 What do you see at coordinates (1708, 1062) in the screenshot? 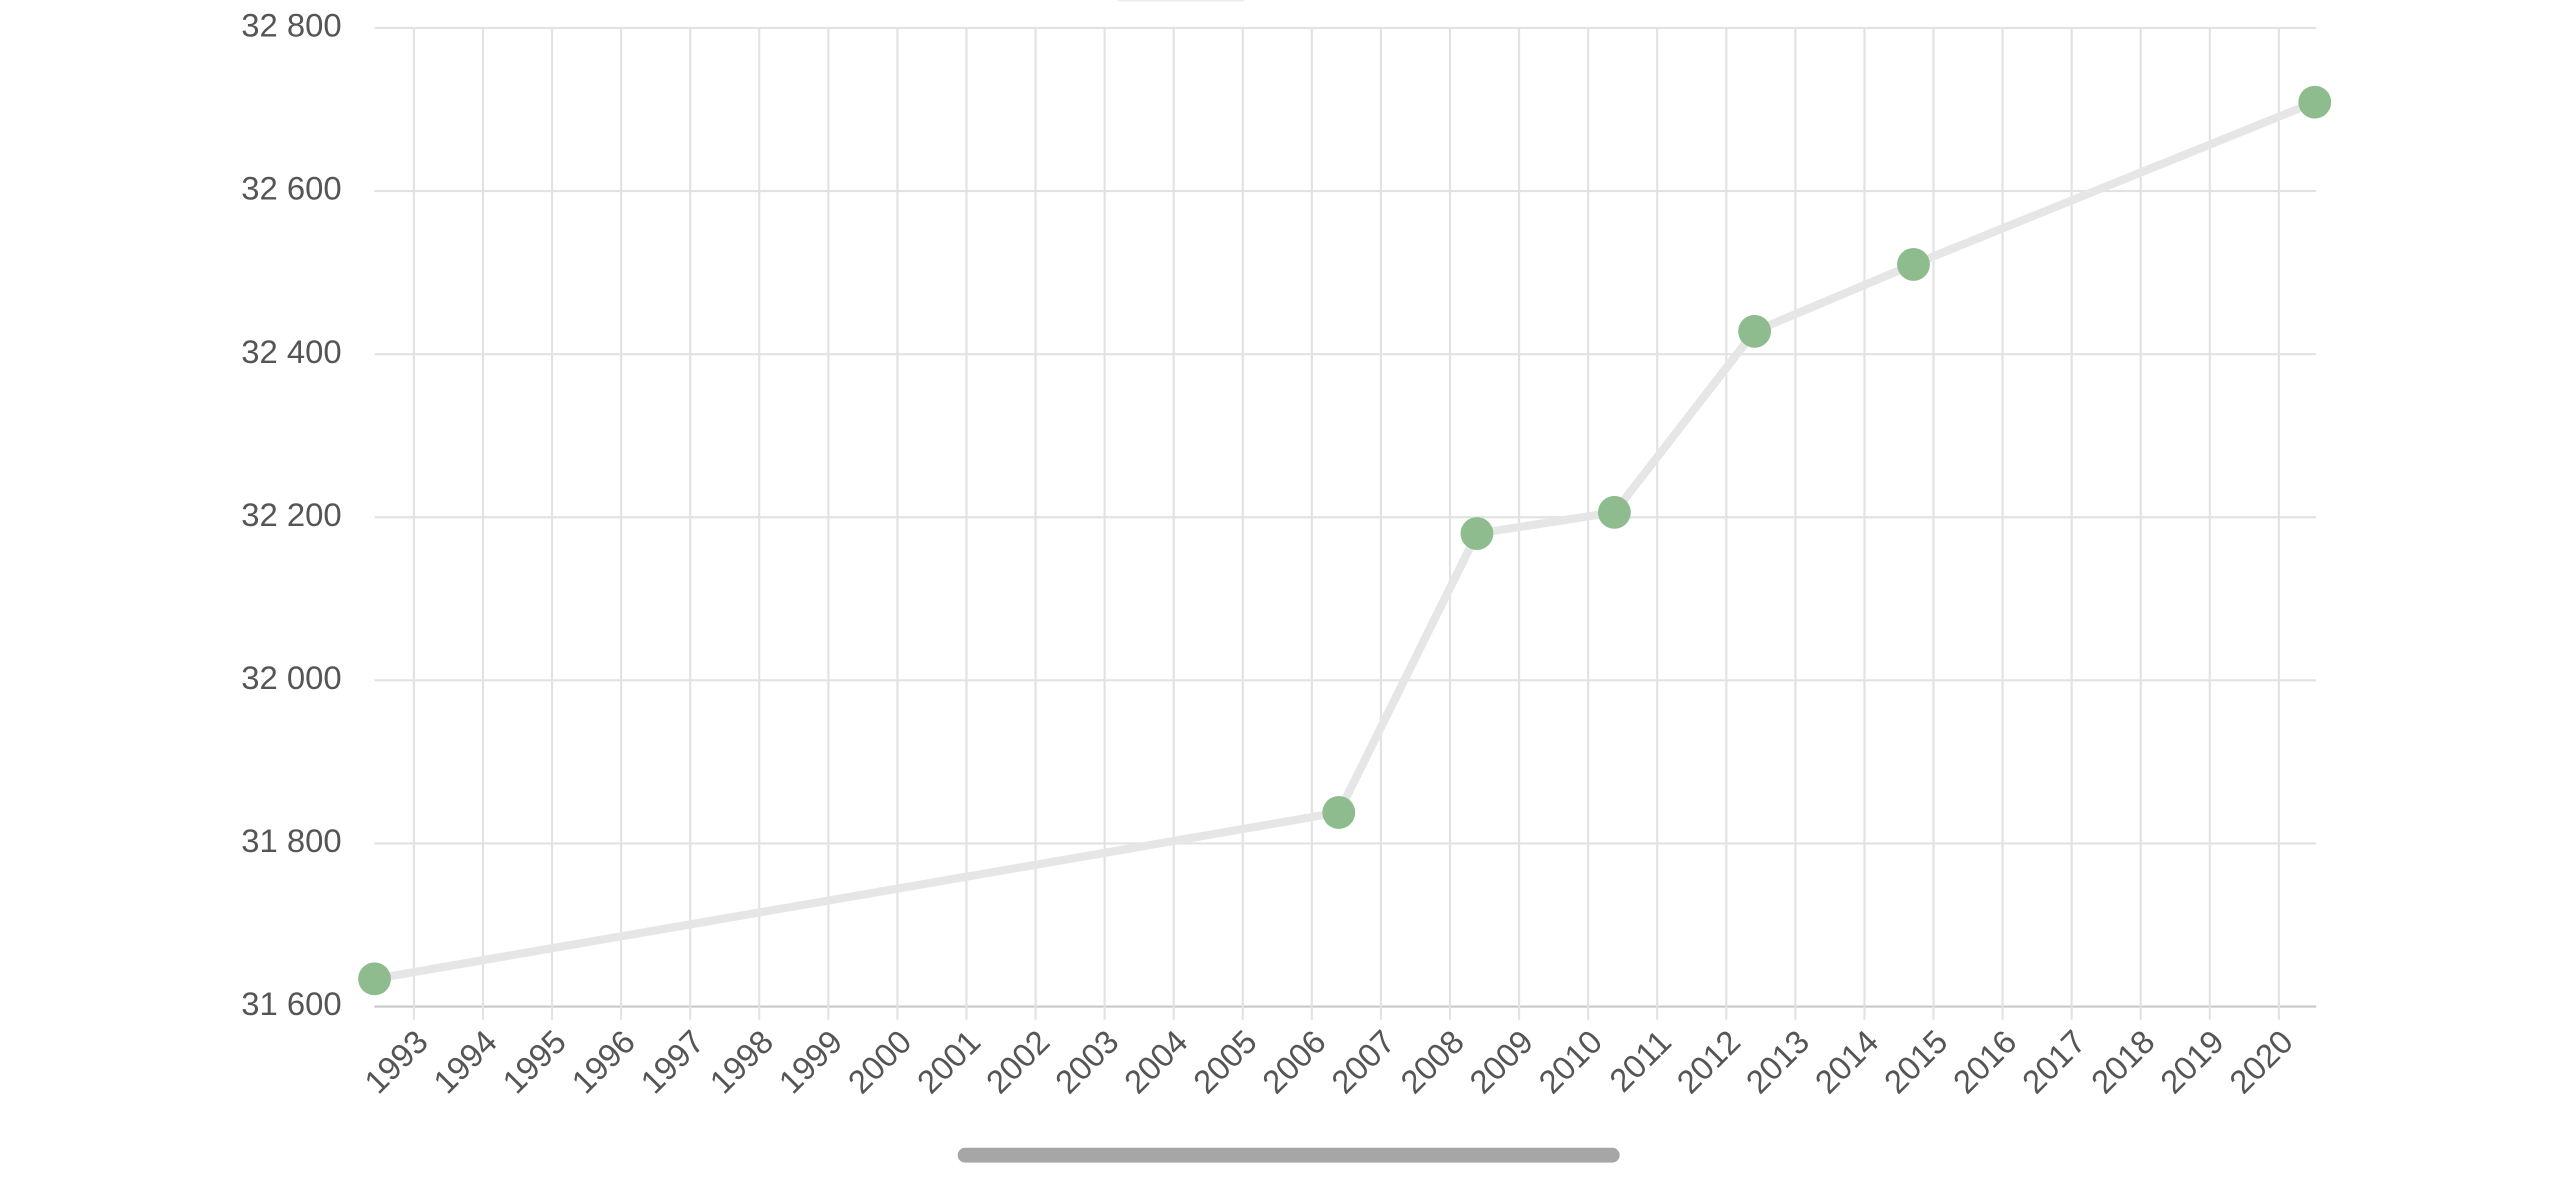
I see `x-tick-label: 2012` at bounding box center [1708, 1062].